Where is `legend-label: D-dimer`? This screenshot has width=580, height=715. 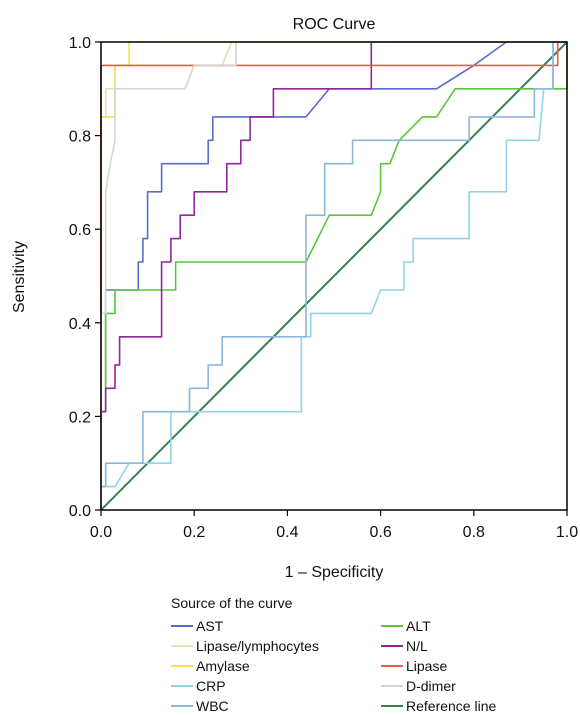
legend-label: D-dimer is located at coordinates (431, 685).